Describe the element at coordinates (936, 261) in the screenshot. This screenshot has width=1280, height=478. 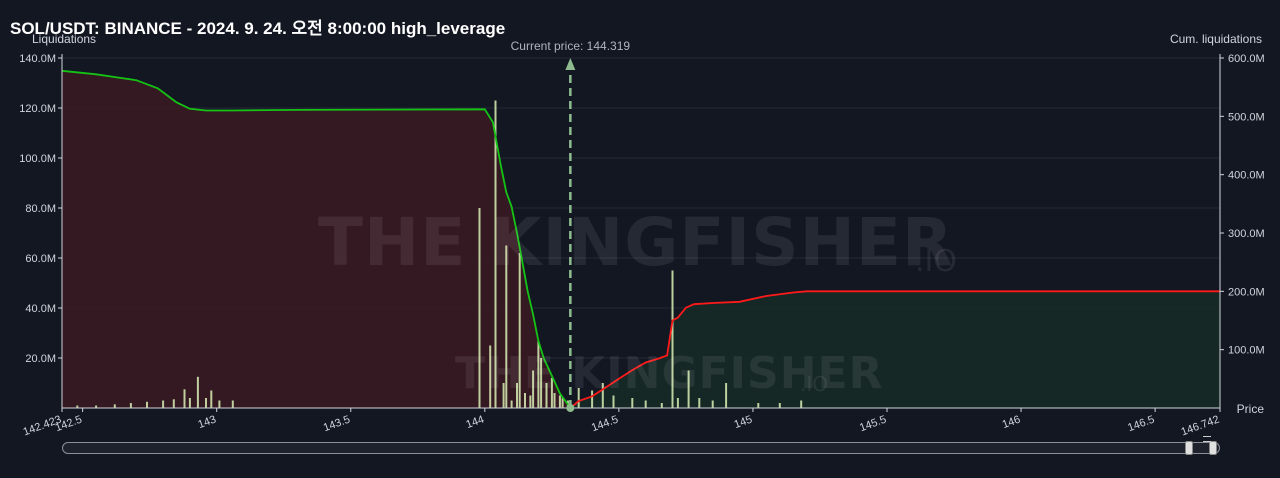
I see `watermark-suffix: .IO` at that location.